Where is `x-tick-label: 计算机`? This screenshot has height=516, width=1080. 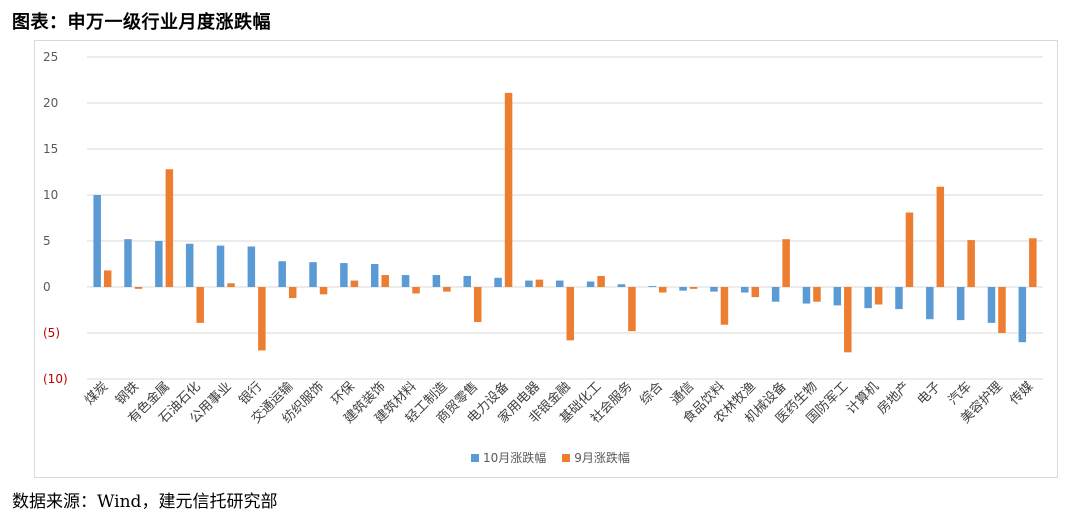 x-tick-label: 计算机 is located at coordinates (863, 398).